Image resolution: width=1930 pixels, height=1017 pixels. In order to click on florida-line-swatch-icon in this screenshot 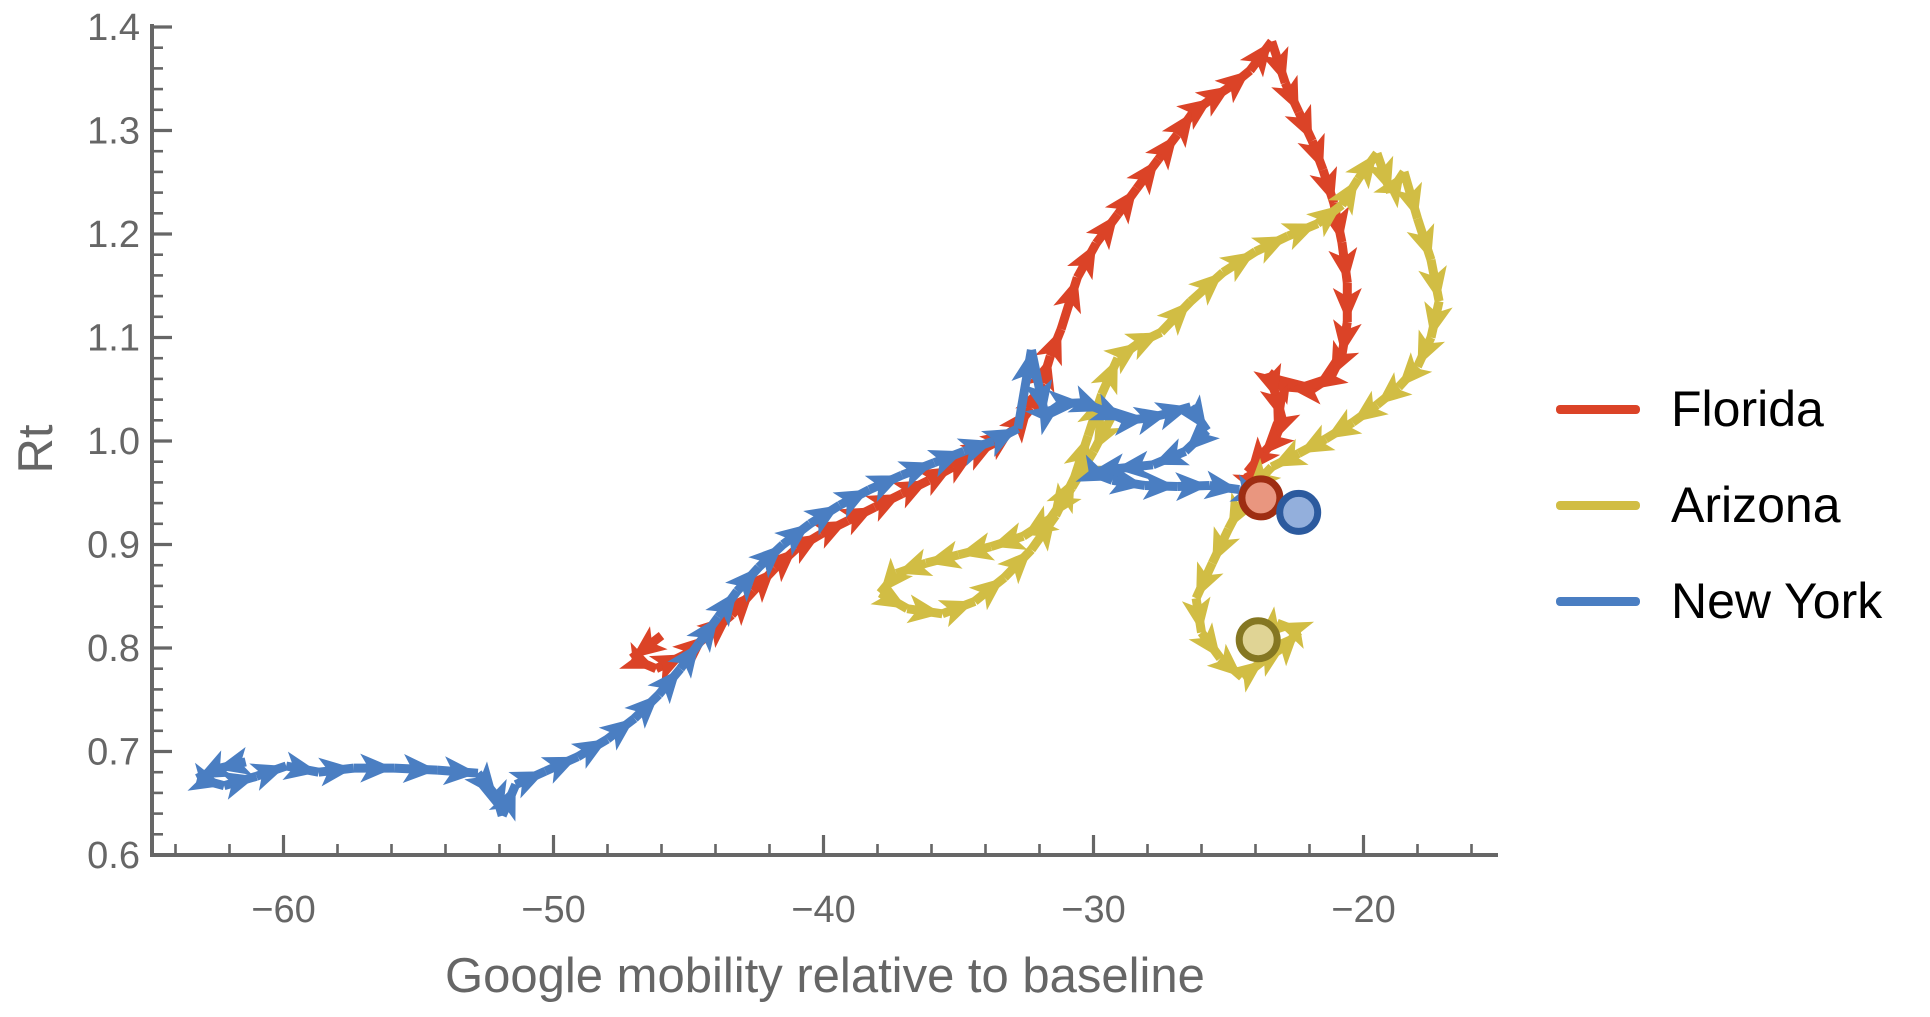, I will do `click(1598, 409)`.